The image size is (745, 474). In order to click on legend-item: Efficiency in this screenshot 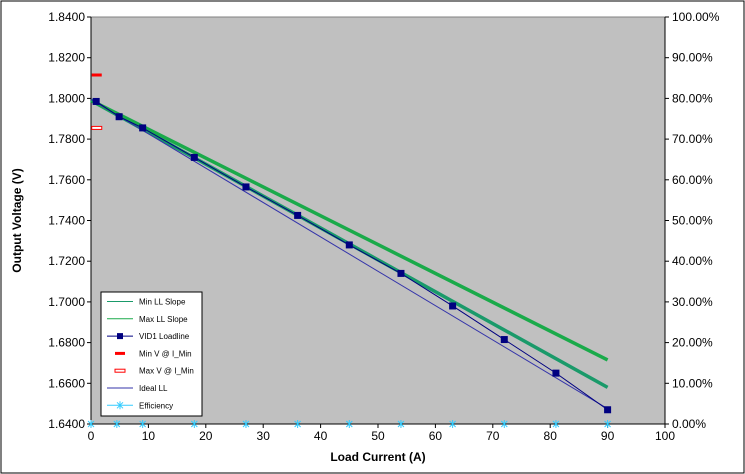, I will do `click(140, 405)`.